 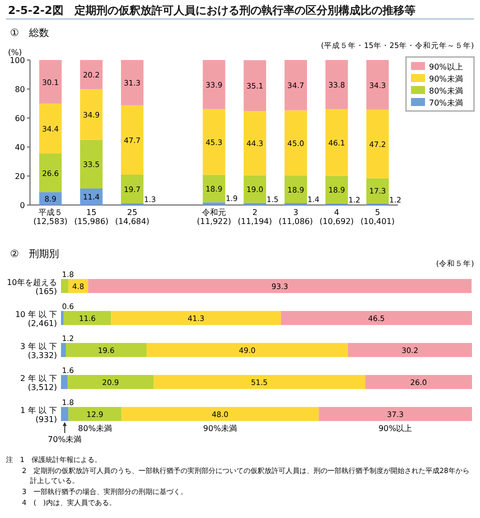 I want to click on text: 70%未満, so click(x=65, y=439).